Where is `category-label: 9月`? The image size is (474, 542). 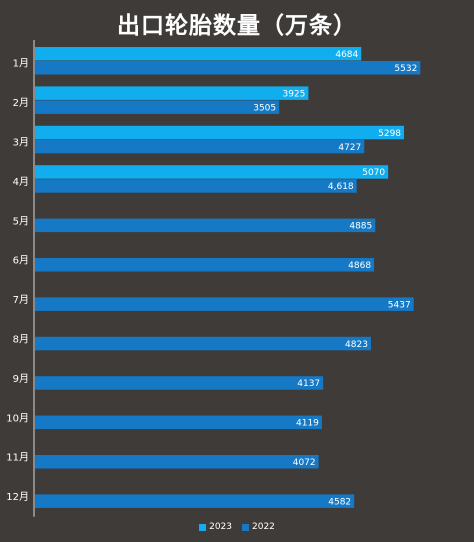 category-label: 9月 is located at coordinates (21, 379).